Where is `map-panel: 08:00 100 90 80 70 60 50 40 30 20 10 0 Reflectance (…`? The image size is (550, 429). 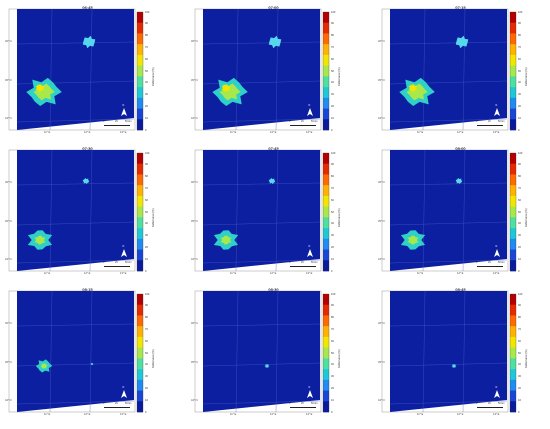 map-panel: 08:00 100 90 80 70 60 50 40 30 20 10 0 Reflectance (… is located at coordinates (461, 211).